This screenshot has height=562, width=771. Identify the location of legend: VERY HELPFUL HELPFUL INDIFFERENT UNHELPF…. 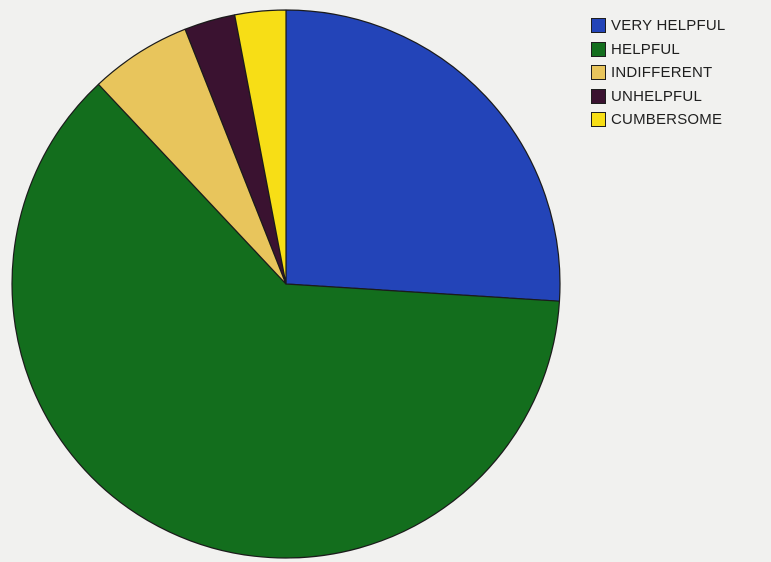
(680, 73).